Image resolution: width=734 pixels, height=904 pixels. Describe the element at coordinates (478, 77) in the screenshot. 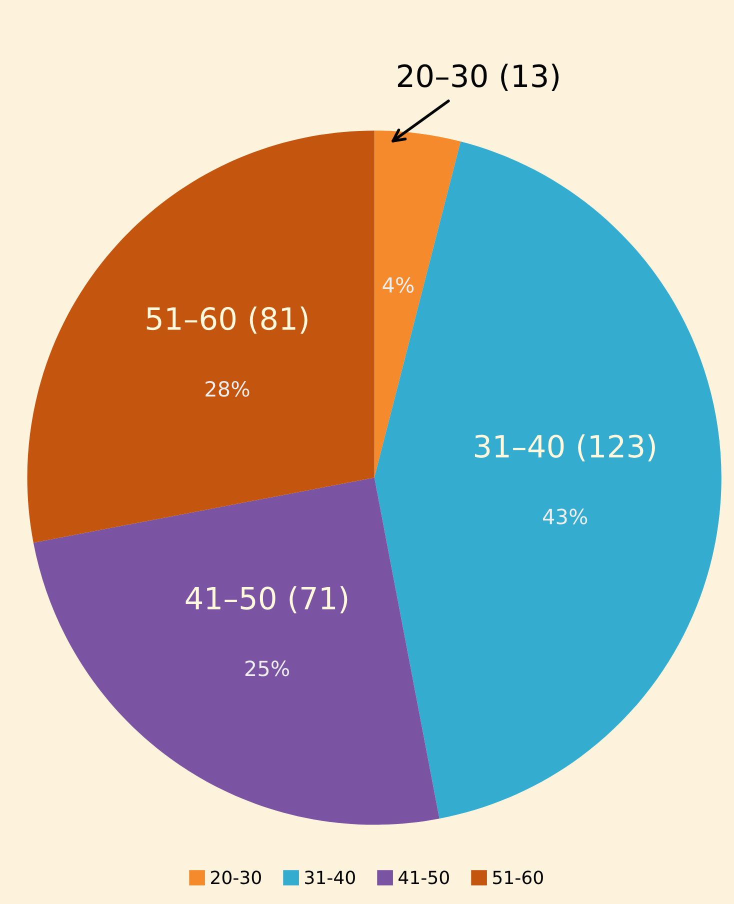

I see `text: 20–30 (13)` at that location.